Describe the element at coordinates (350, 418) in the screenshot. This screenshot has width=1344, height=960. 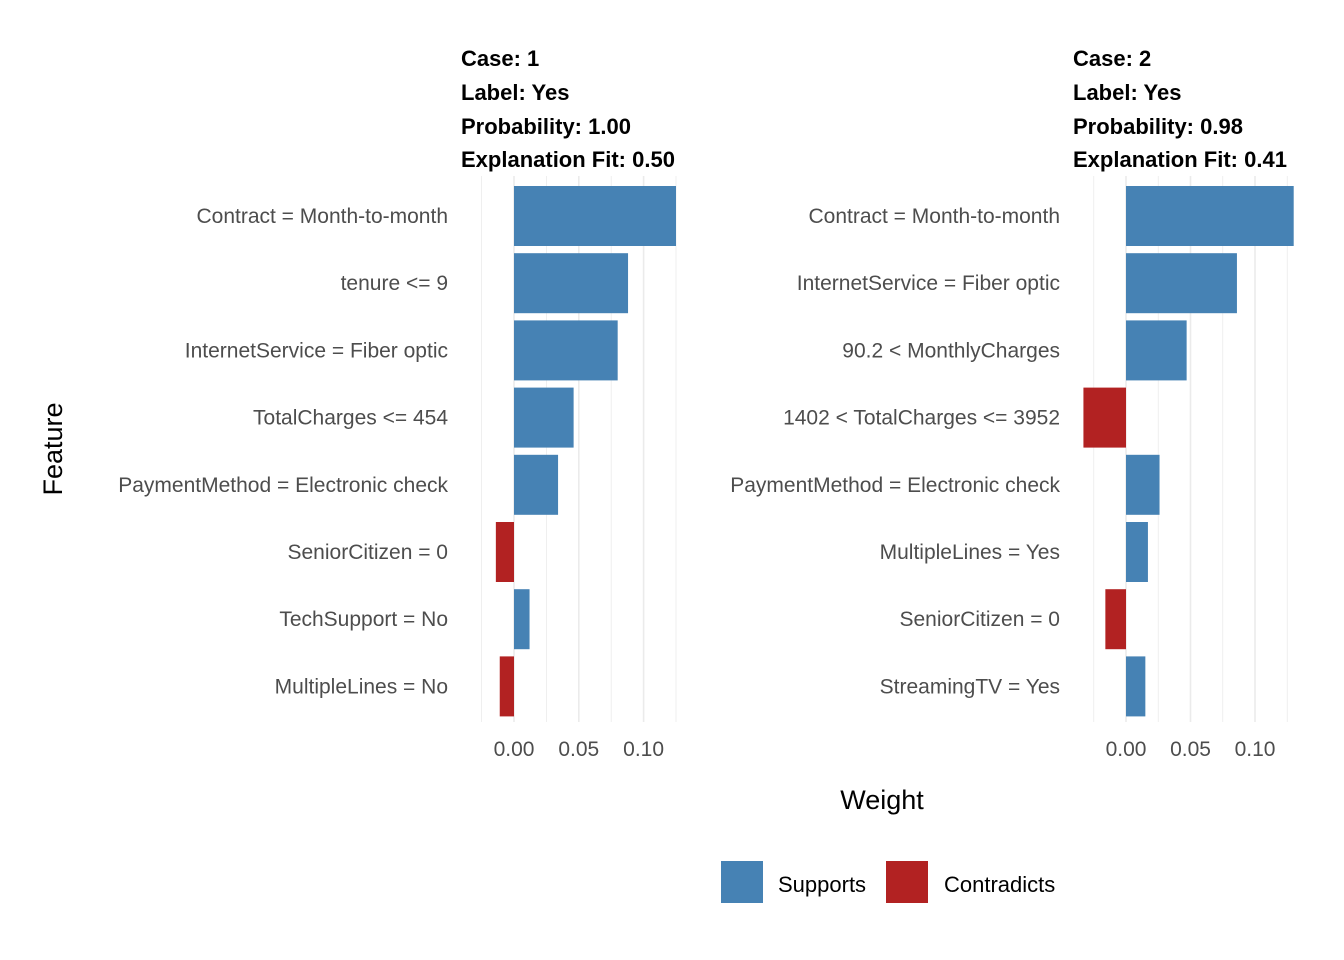
I see `feature-label: TotalCharges <= 454` at that location.